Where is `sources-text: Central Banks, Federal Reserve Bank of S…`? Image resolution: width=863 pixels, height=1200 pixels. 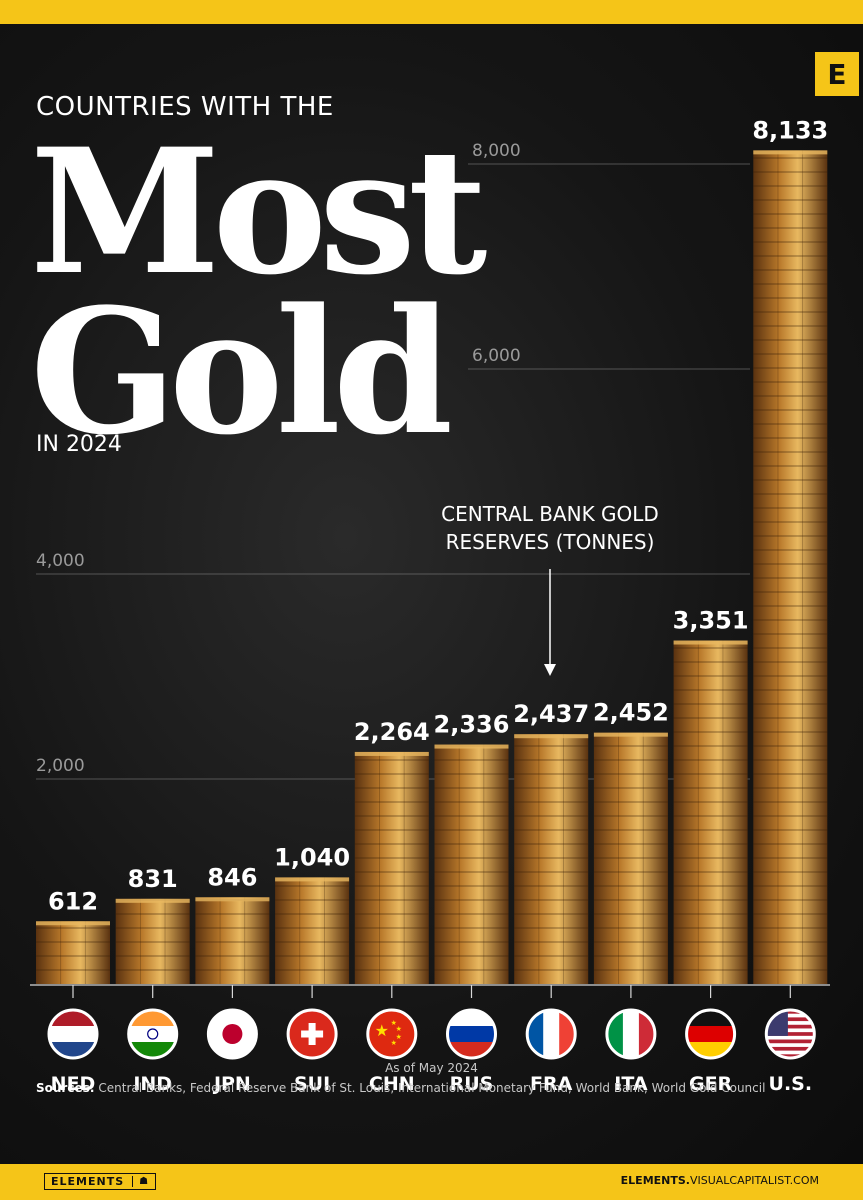
sources-text: Central Banks, Federal Reserve Bank of S… is located at coordinates (432, 1088).